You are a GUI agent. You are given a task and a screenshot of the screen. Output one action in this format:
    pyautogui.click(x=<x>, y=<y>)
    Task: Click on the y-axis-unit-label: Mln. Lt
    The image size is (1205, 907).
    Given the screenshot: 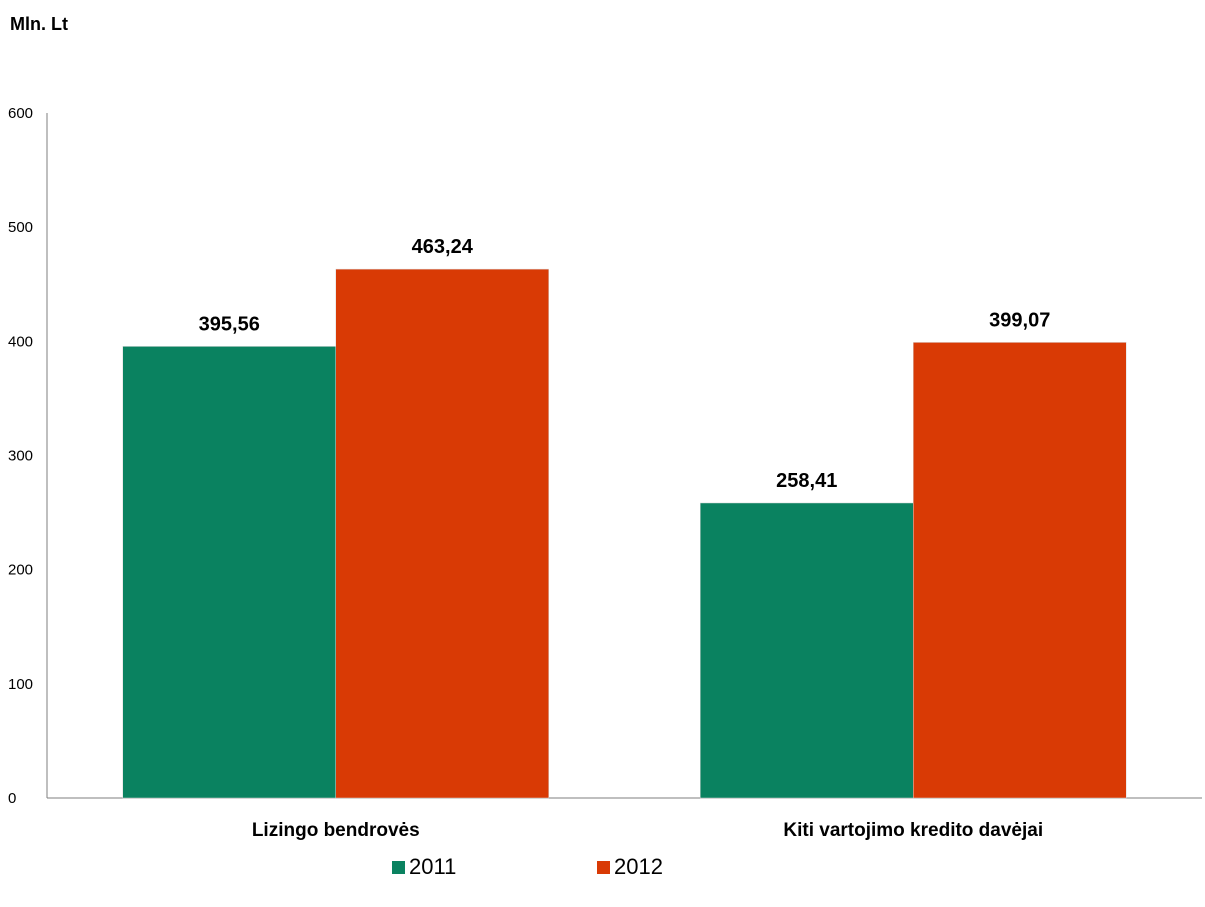 What is the action you would take?
    pyautogui.click(x=39, y=24)
    